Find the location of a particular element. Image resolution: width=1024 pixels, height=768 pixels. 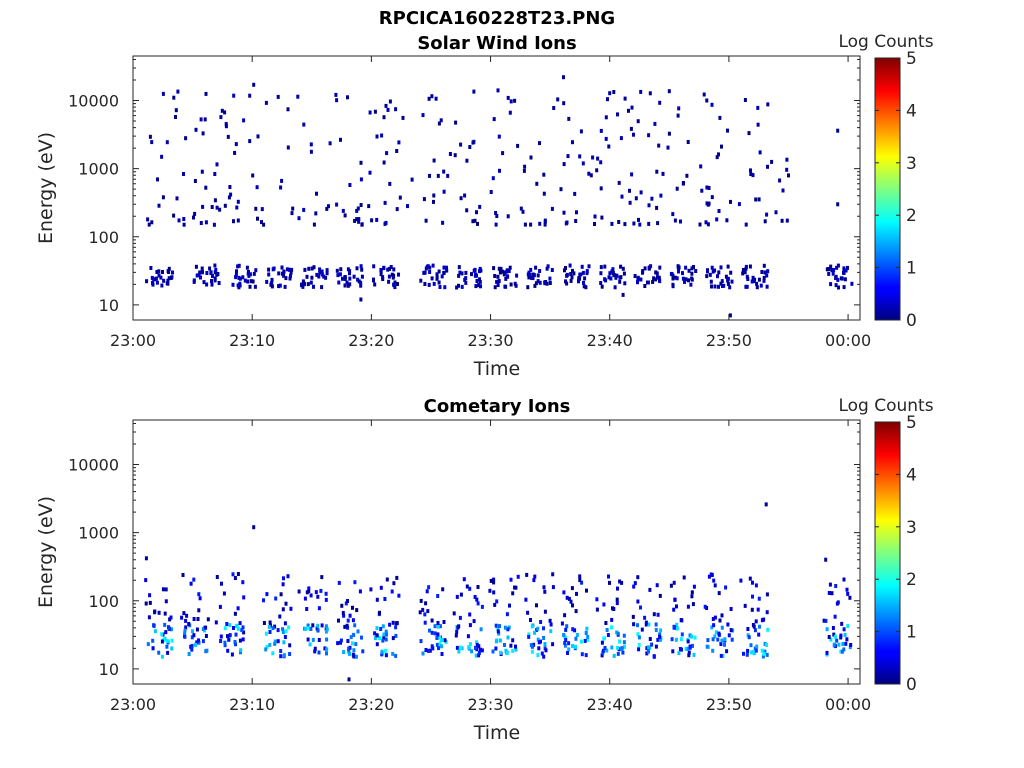

y-tick-label: 10 is located at coordinates (109, 669).